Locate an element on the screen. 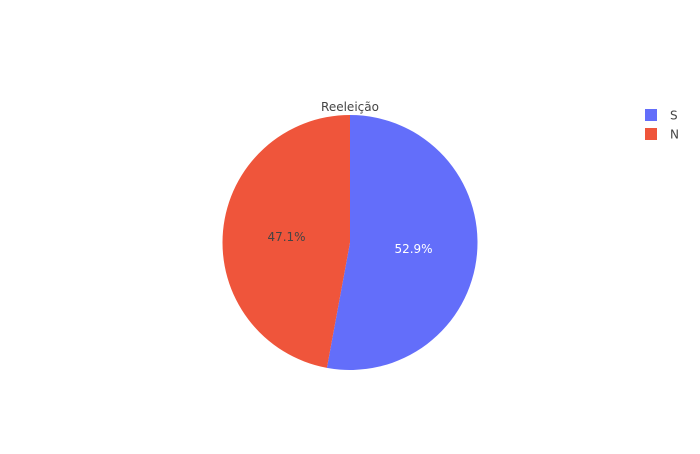 The image size is (700, 454). legend-swatch-n is located at coordinates (651, 134).